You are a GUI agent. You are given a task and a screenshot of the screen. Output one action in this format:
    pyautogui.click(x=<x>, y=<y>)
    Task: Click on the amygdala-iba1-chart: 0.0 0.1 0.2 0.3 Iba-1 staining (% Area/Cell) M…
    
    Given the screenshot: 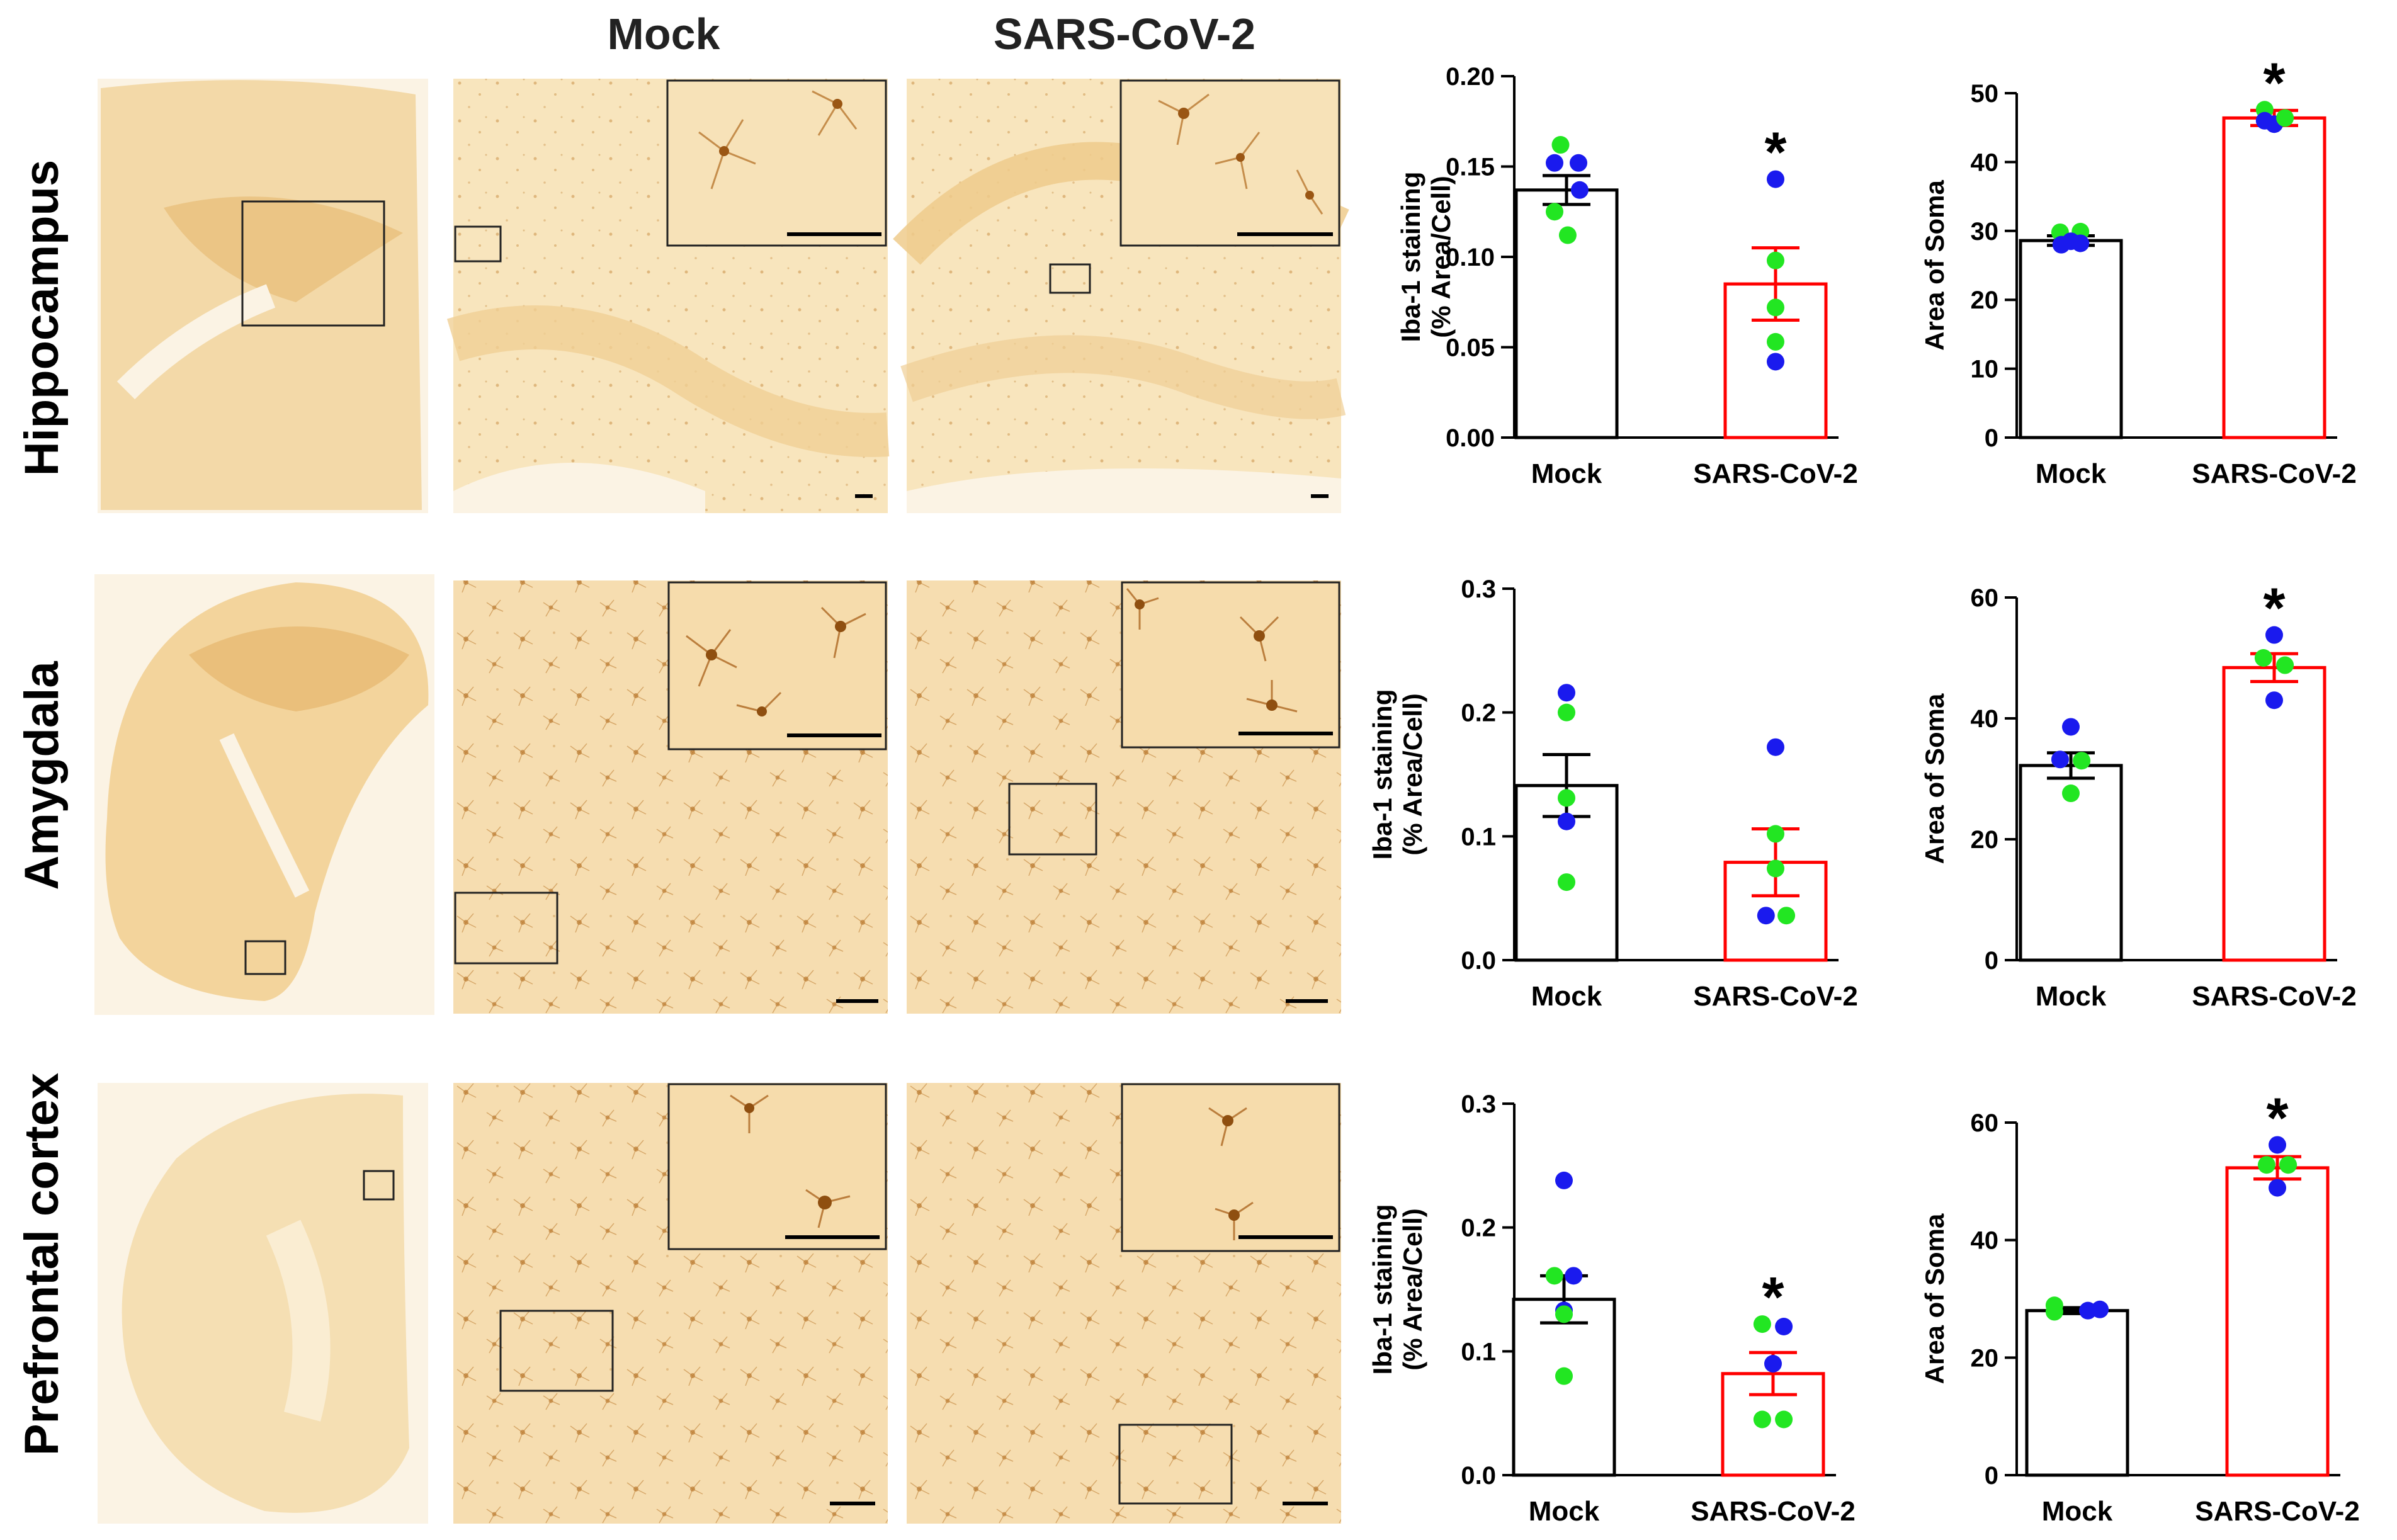 What is the action you would take?
    pyautogui.click(x=1613, y=793)
    